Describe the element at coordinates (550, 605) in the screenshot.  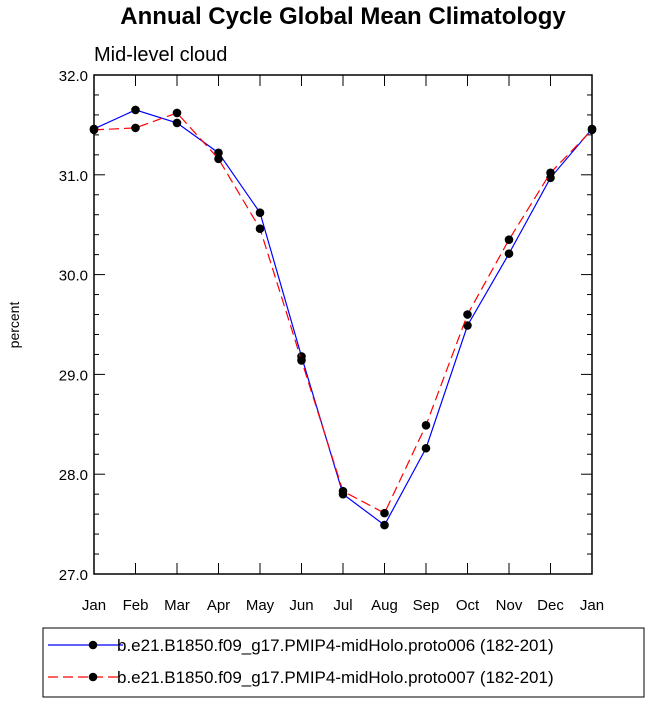
I see `x-tick-label: Dec` at that location.